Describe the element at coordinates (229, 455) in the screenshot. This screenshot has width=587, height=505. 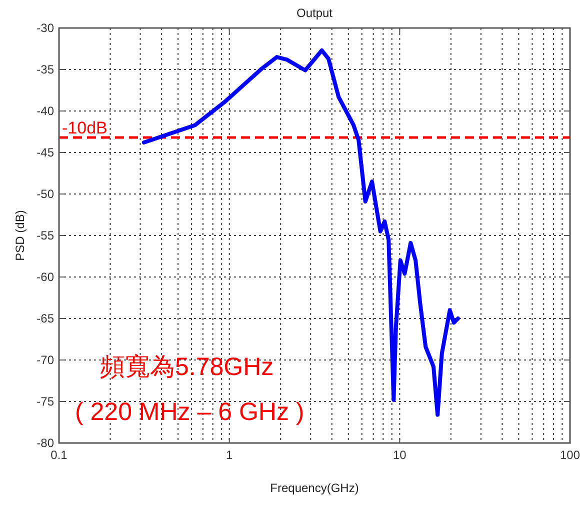
I see `x-tick-label: 1` at that location.